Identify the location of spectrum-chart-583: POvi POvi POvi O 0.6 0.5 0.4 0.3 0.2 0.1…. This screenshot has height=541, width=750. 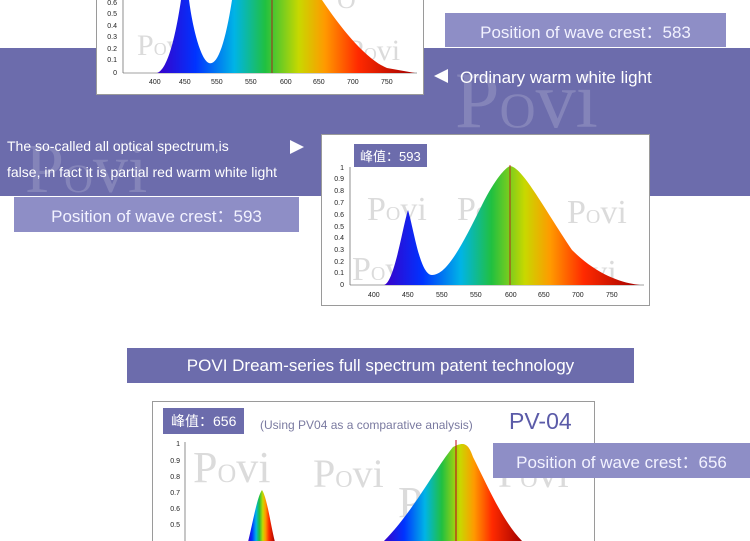
(260, 47).